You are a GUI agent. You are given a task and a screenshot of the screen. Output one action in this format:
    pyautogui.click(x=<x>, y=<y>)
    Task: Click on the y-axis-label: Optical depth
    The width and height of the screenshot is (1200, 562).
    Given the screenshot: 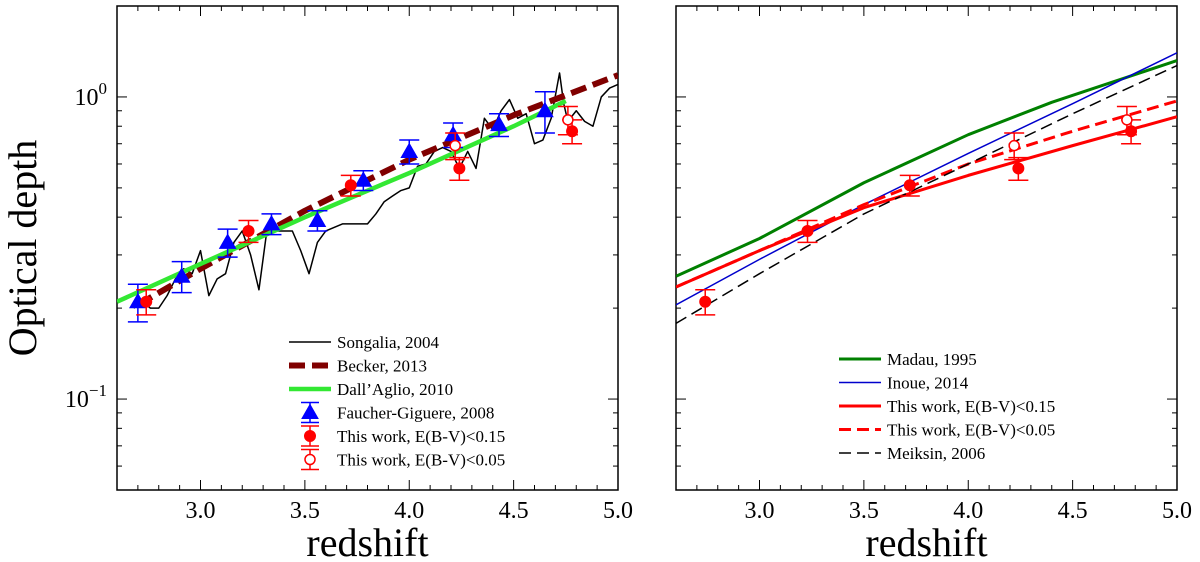 What is the action you would take?
    pyautogui.click(x=22, y=248)
    